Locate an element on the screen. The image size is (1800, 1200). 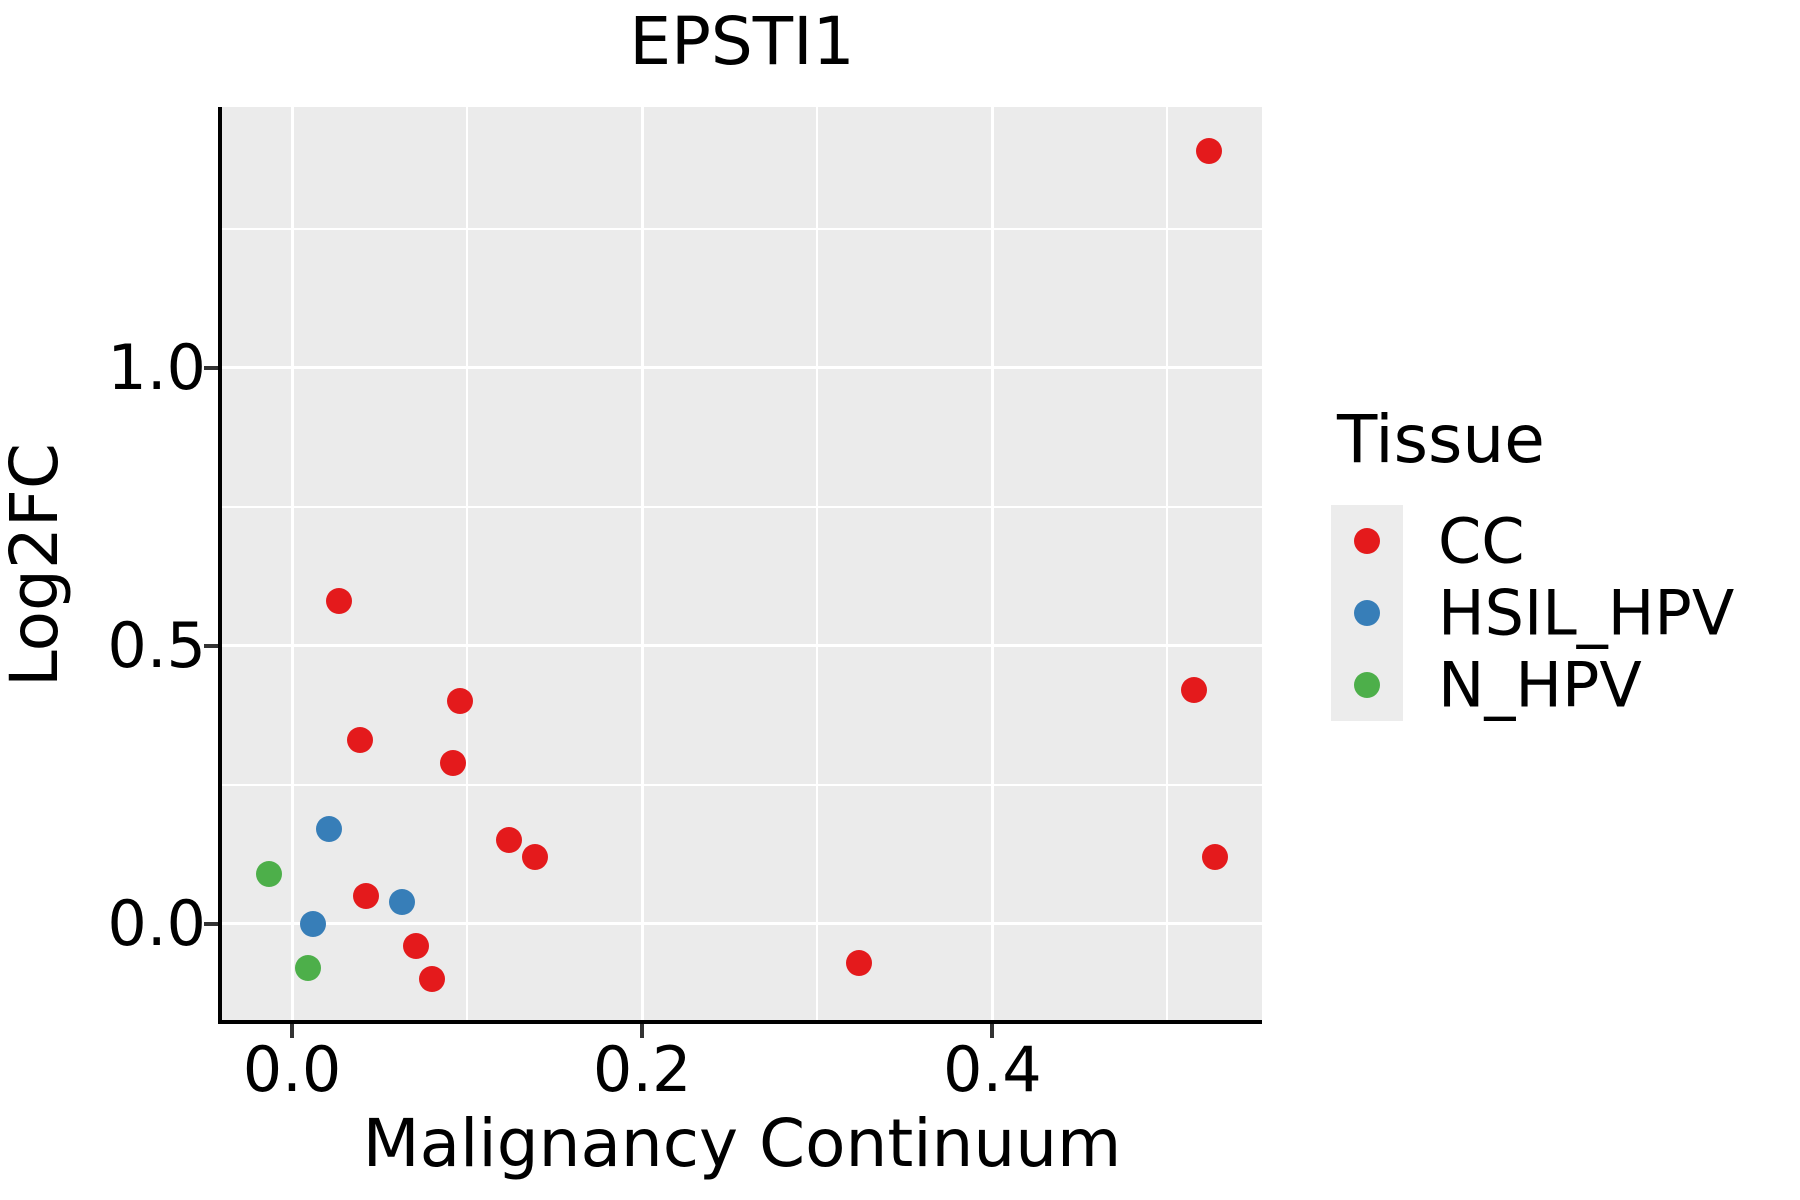
legend-label: N_HPV is located at coordinates (1540, 685).